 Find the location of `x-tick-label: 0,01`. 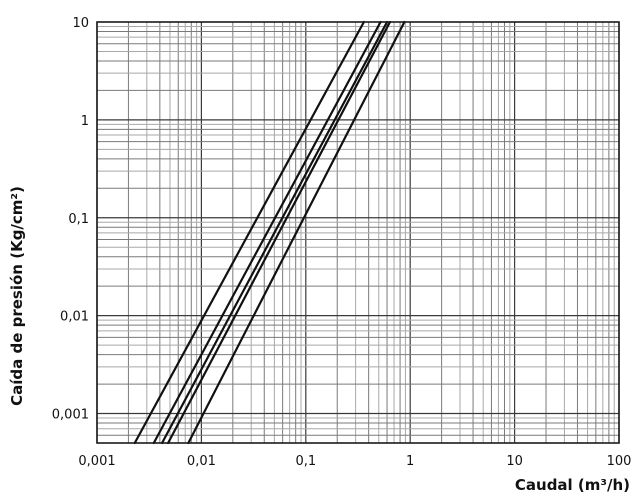

x-tick-label: 0,01 is located at coordinates (201, 461).